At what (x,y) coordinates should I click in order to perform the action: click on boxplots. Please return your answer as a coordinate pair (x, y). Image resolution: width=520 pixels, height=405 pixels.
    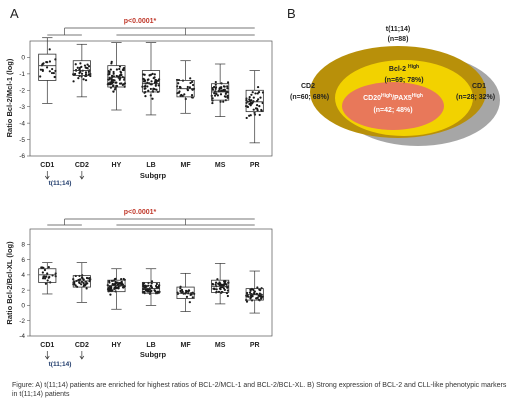
    Looking at the image, I should click on (151, 90).